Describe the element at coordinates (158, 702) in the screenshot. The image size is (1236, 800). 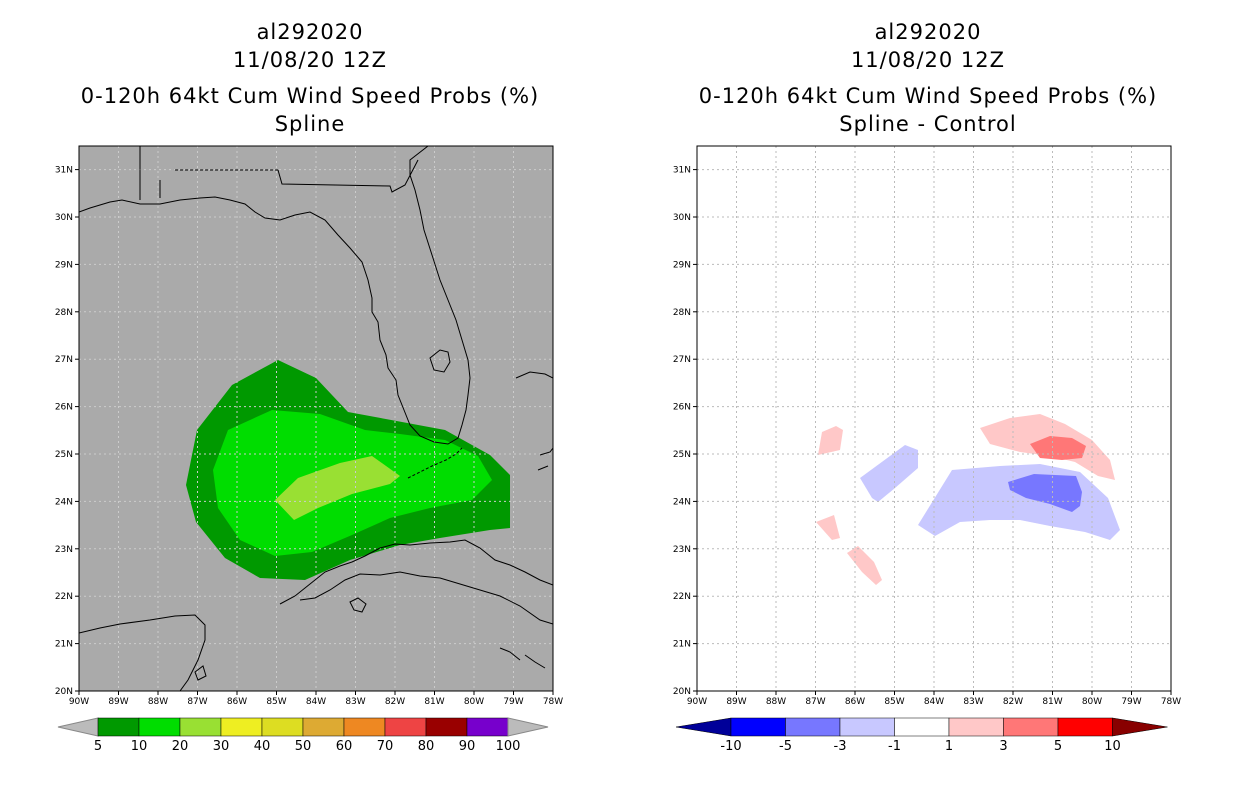
I see `left-lon-label: 88W` at that location.